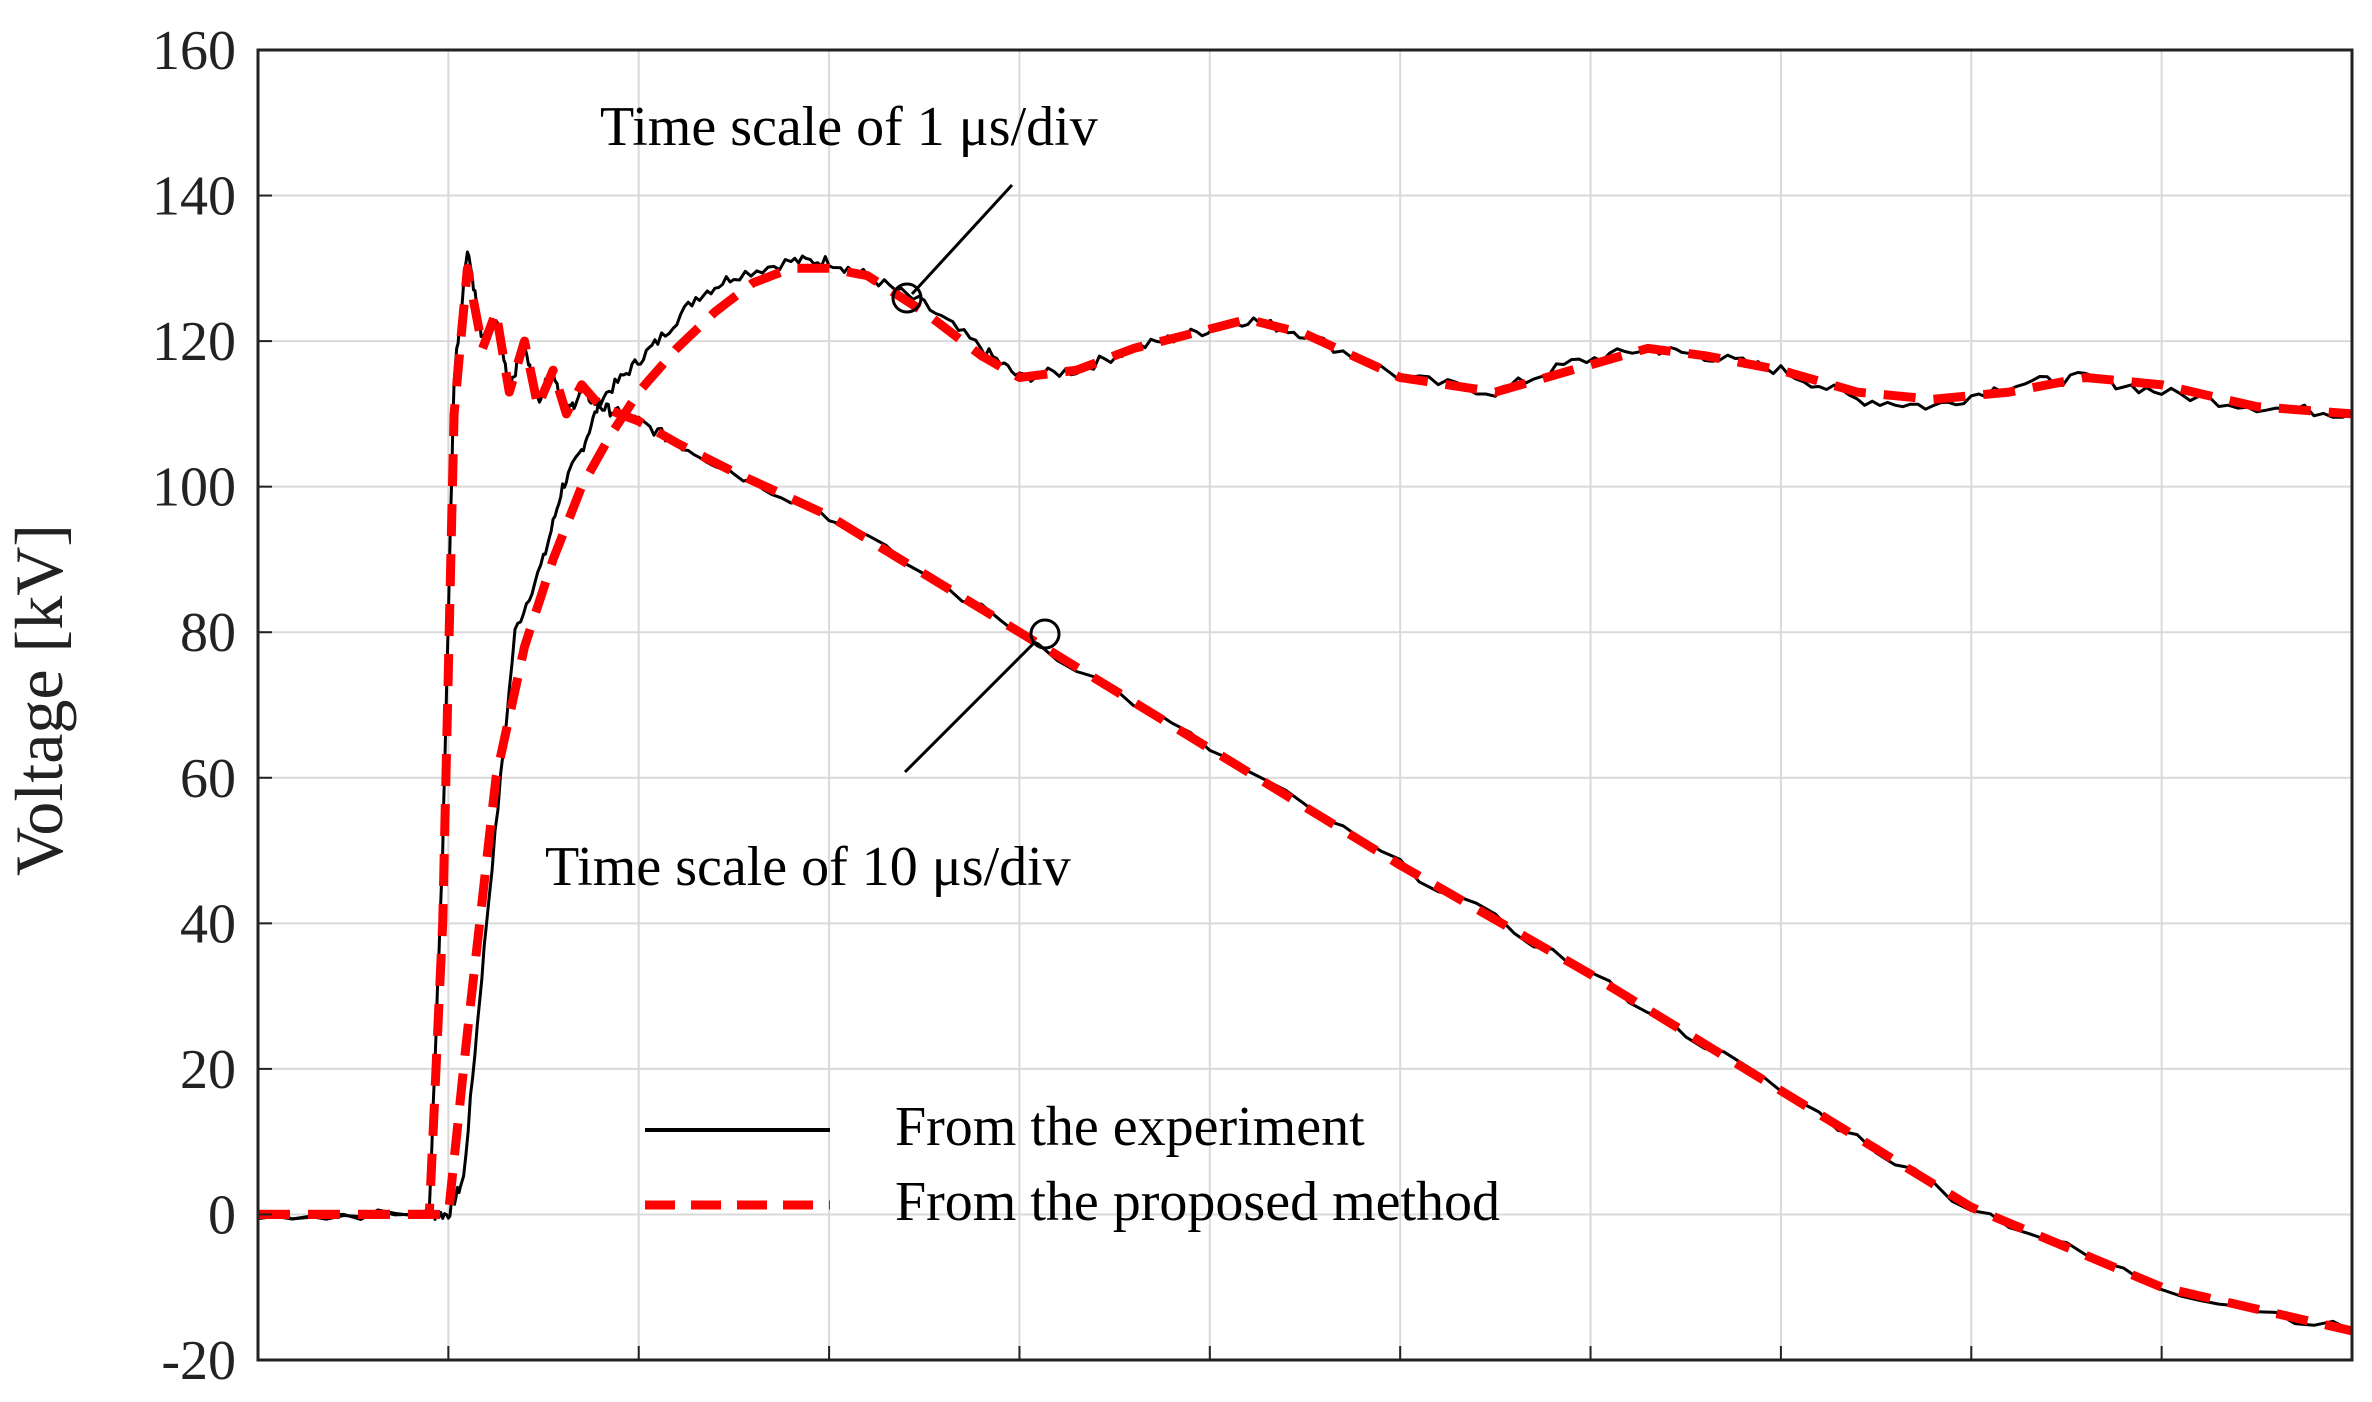 The height and width of the screenshot is (1402, 2372). Describe the element at coordinates (39, 700) in the screenshot. I see `y-axis-label: Voltage [kV]` at that location.